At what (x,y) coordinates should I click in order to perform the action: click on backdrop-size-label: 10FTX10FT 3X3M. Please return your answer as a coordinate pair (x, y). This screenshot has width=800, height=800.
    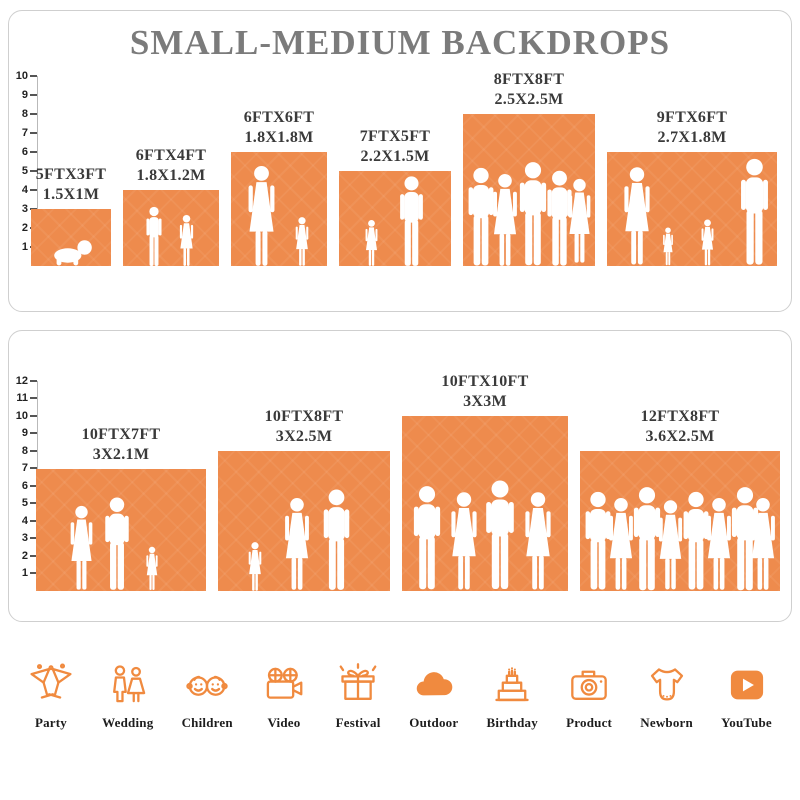
    Looking at the image, I should click on (485, 392).